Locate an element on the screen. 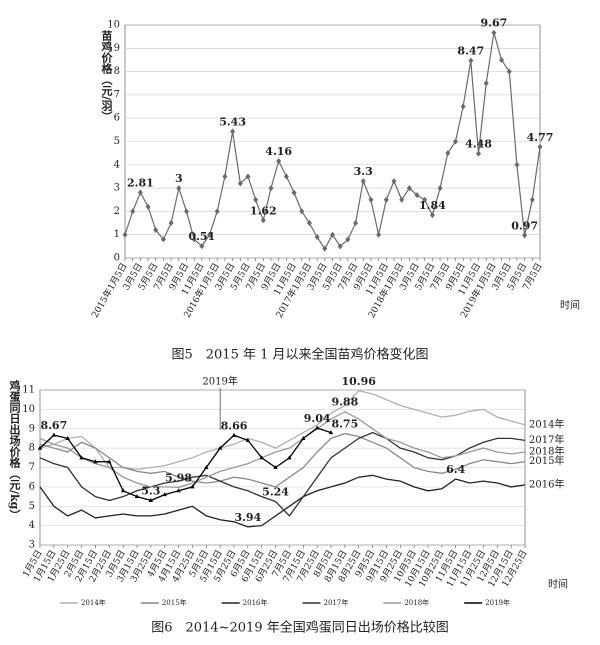 The image size is (600, 645). y-tick-label: 10 is located at coordinates (113, 25).